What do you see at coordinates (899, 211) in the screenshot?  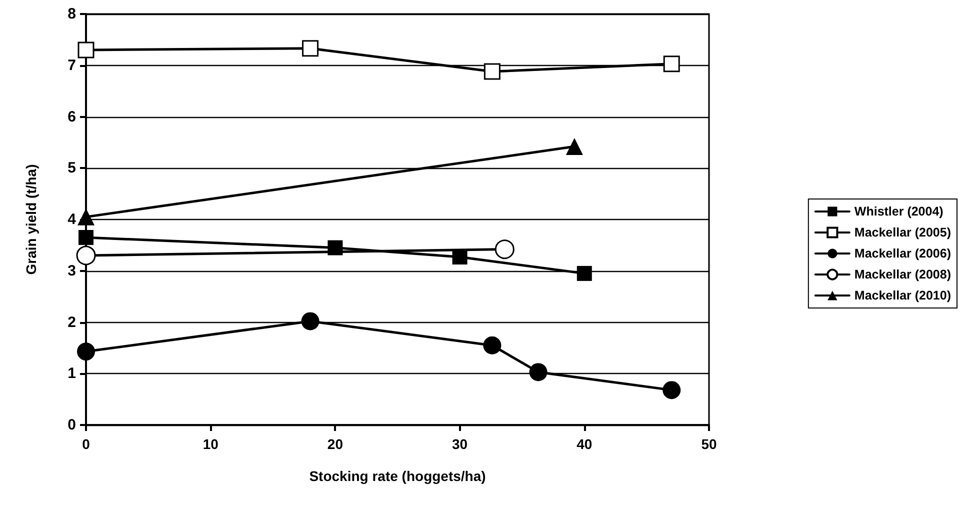 I see `legend-label: Whistler (2004)` at bounding box center [899, 211].